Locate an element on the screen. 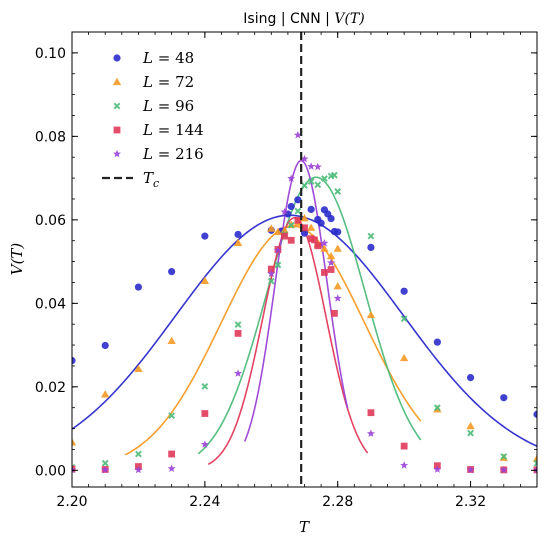  y-tick-label: 0.10 is located at coordinates (50, 54).